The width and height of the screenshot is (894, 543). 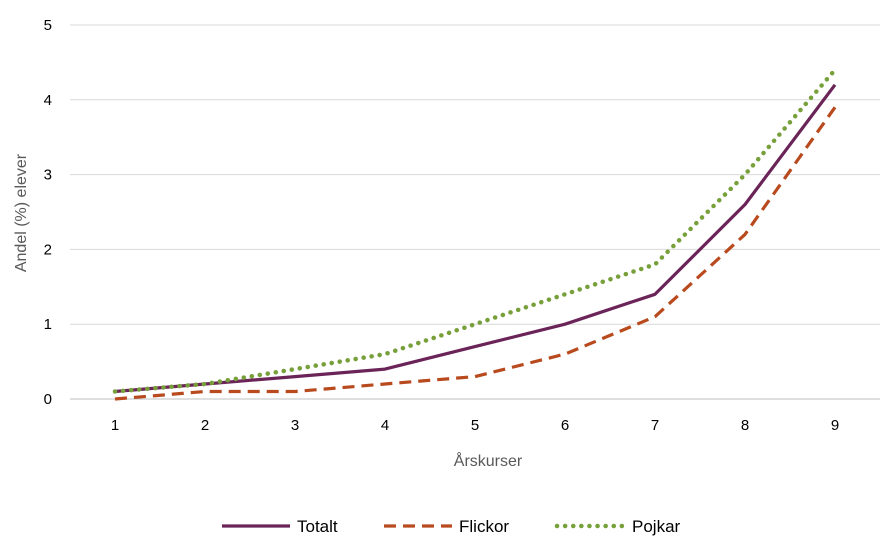 I want to click on y-tick-label: 2, so click(x=48, y=249).